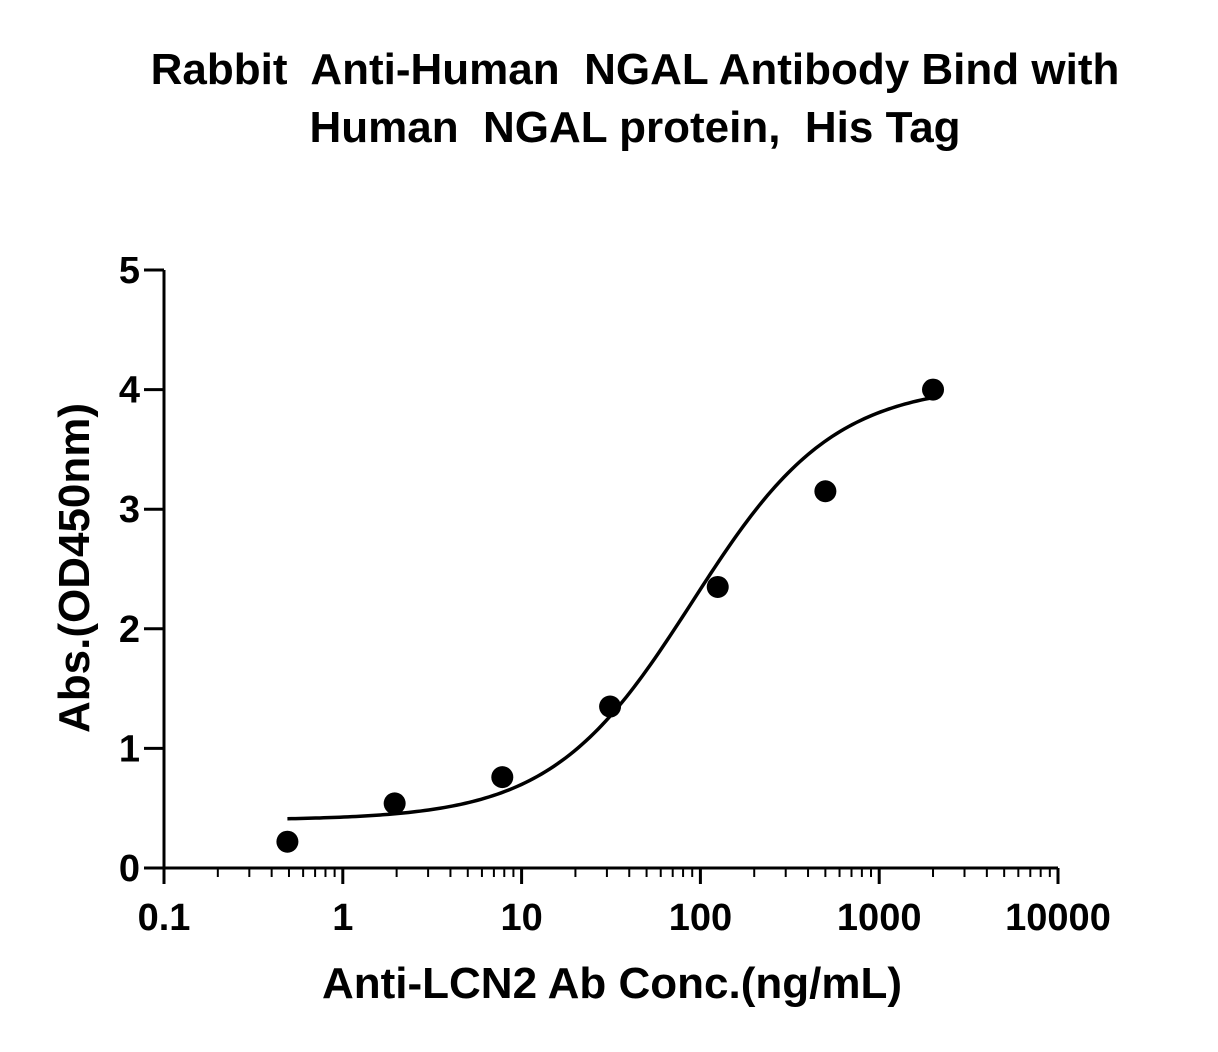  I want to click on y-tick-label: 2, so click(129, 630).